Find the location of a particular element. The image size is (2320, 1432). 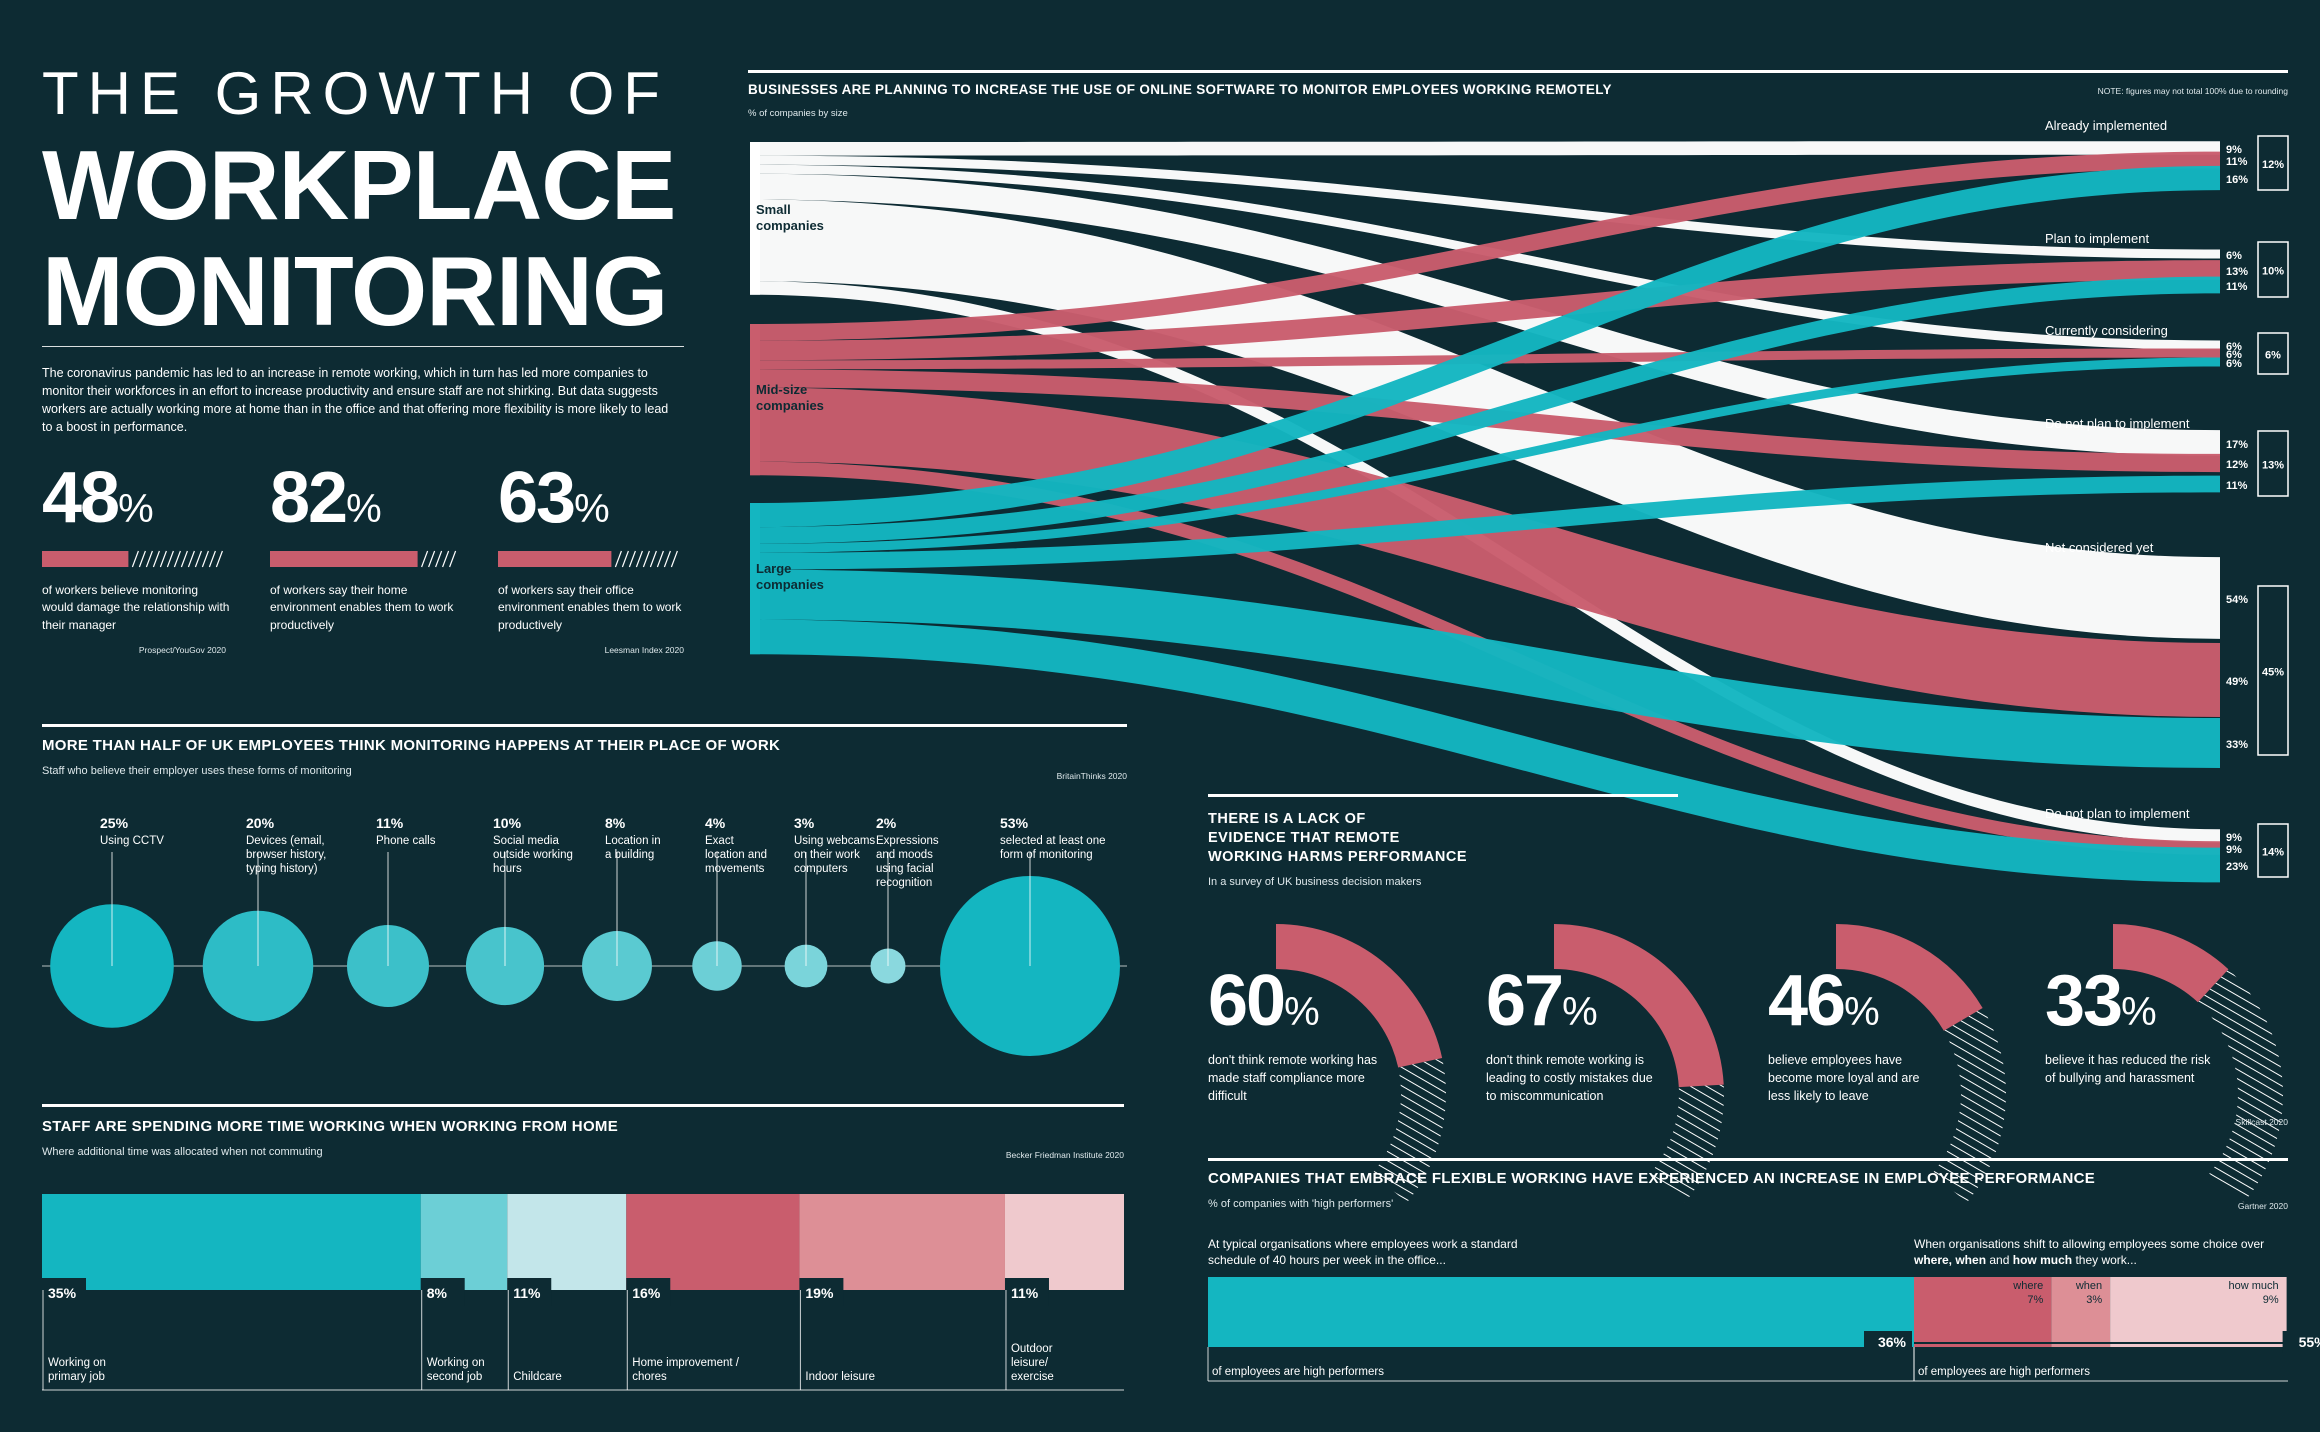

sankey-total-label: 45% is located at coordinates (2273, 673).